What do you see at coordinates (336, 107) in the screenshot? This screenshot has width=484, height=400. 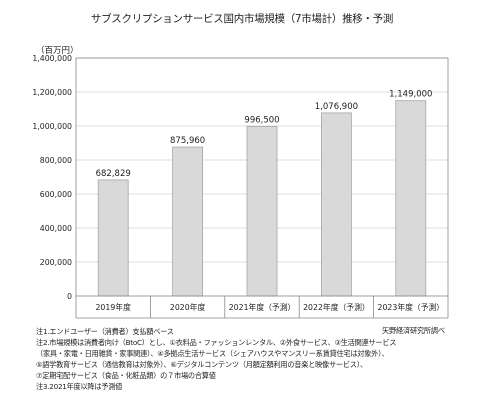 I see `value-label: 1,076,900` at bounding box center [336, 107].